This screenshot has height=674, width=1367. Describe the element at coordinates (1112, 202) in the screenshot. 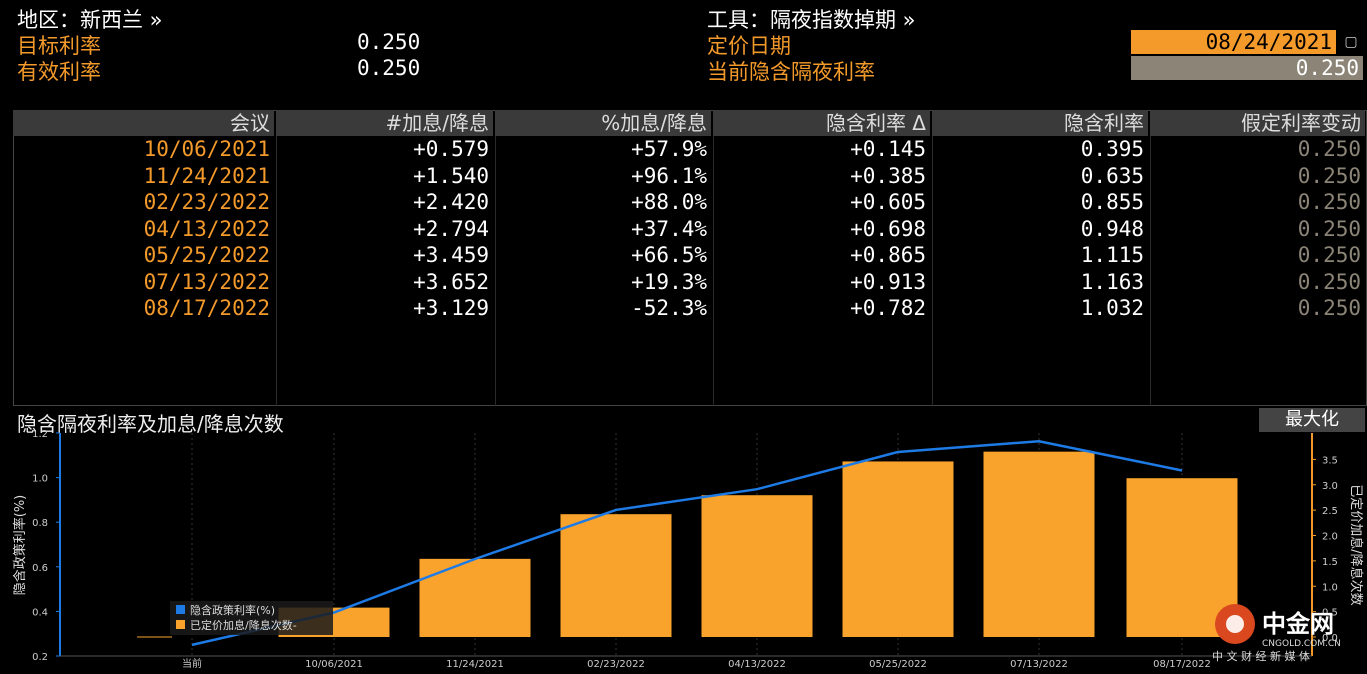

I see `table-cell: 0.855` at that location.